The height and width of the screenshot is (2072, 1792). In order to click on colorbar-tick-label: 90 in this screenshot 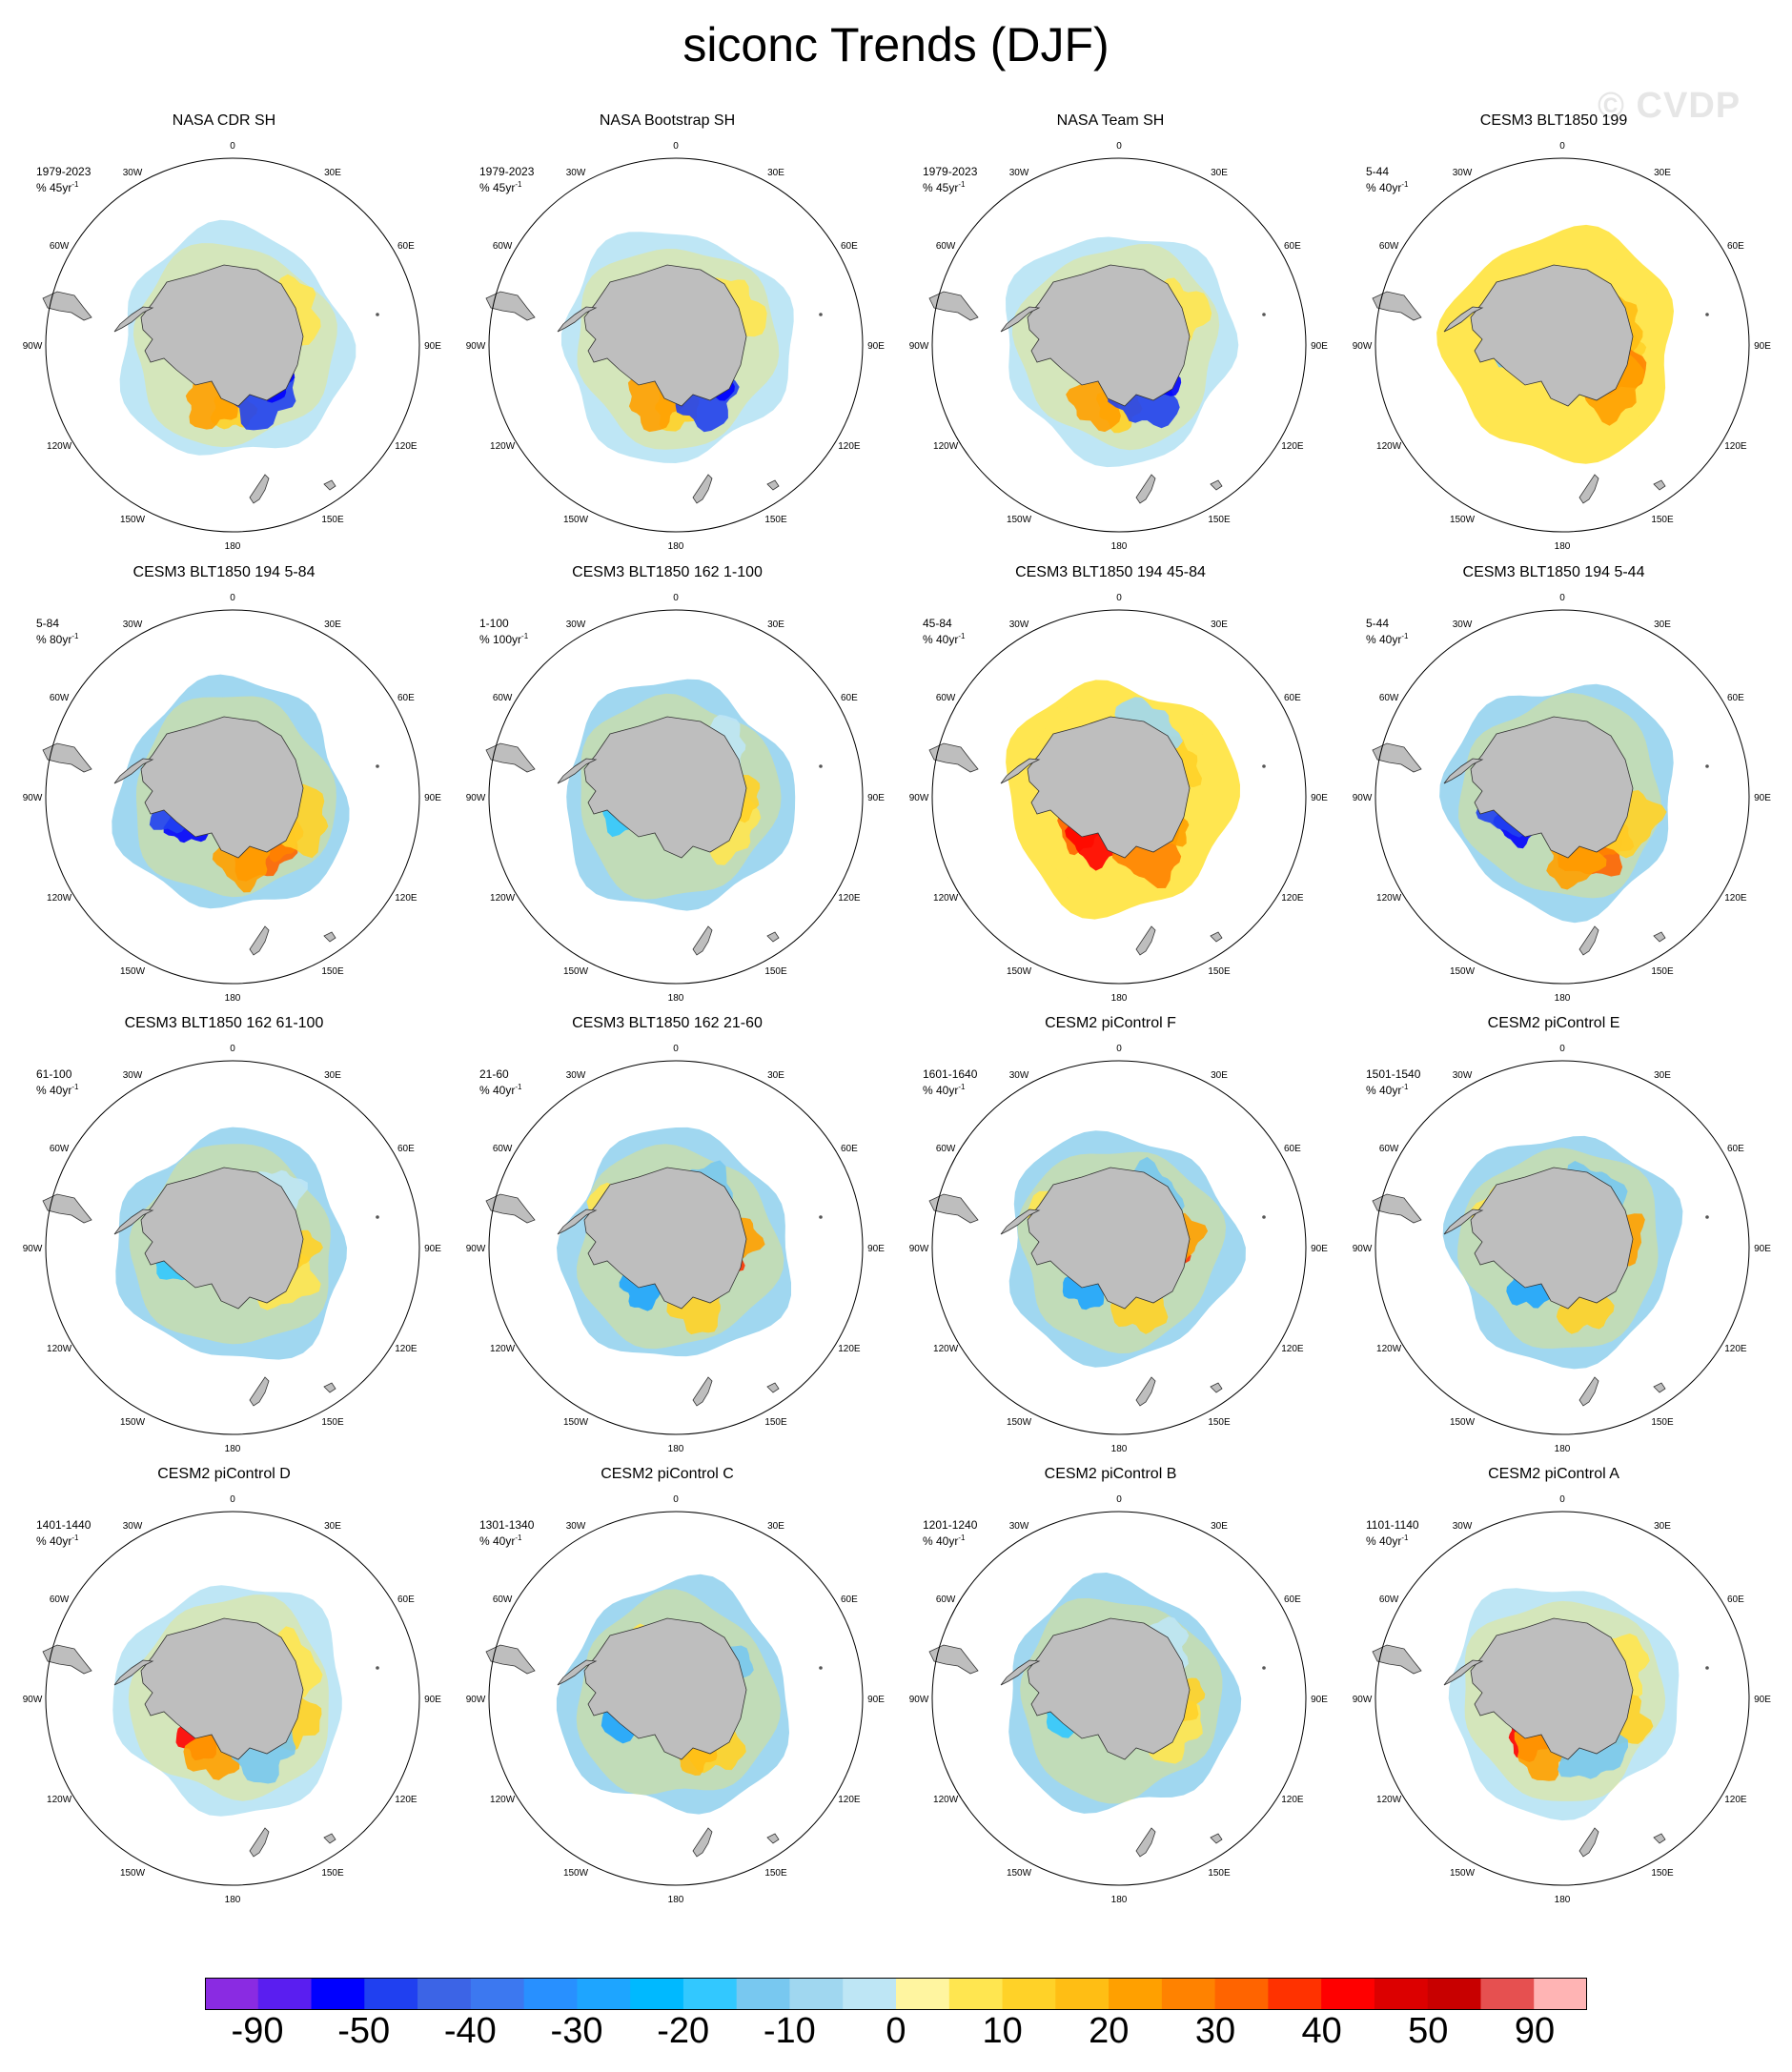, I will do `click(1535, 2031)`.